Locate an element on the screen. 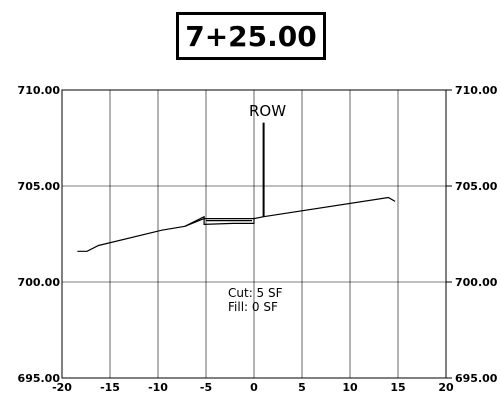 Image resolution: width=501 pixels, height=404 pixels. station-label: 7+25.00 is located at coordinates (251, 36).